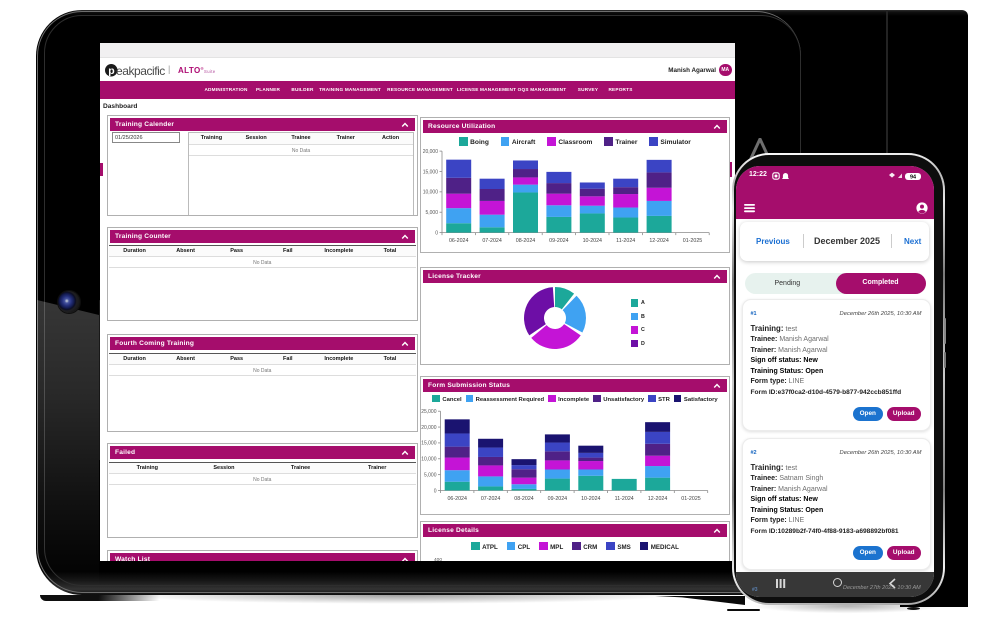 The width and height of the screenshot is (1005, 621). What do you see at coordinates (913, 177) in the screenshot?
I see `svg-text: 94` at bounding box center [913, 177].